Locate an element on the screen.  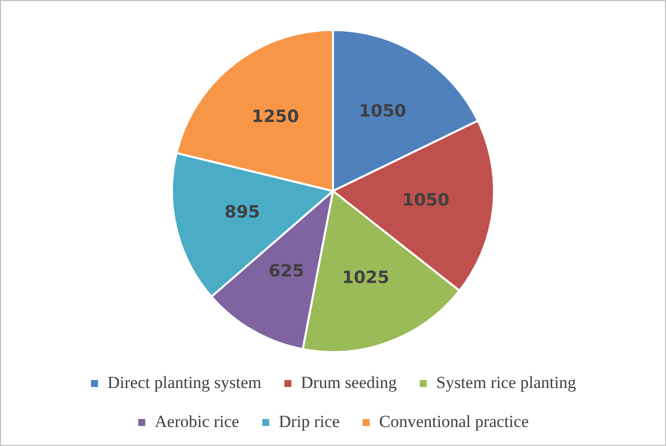
data-label: 1250 is located at coordinates (276, 117).